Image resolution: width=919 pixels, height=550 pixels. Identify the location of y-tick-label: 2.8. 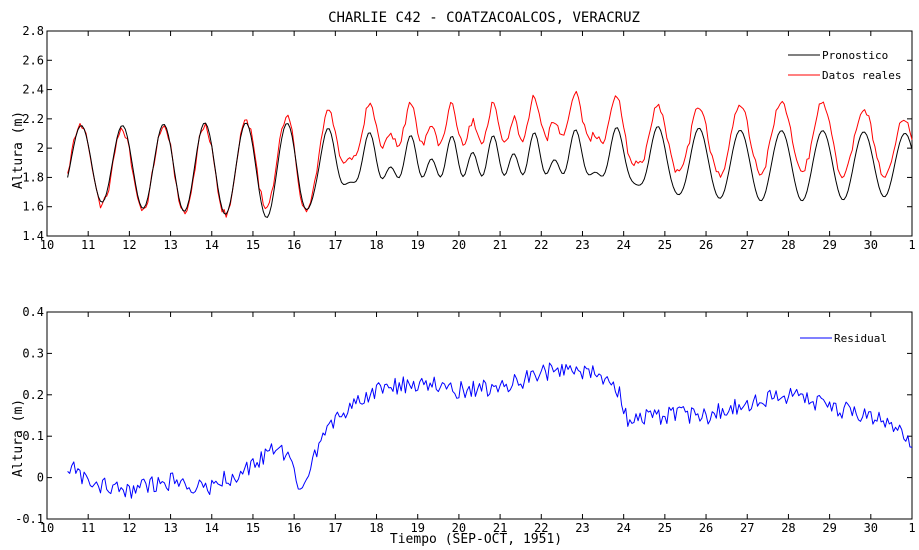
(33, 31).